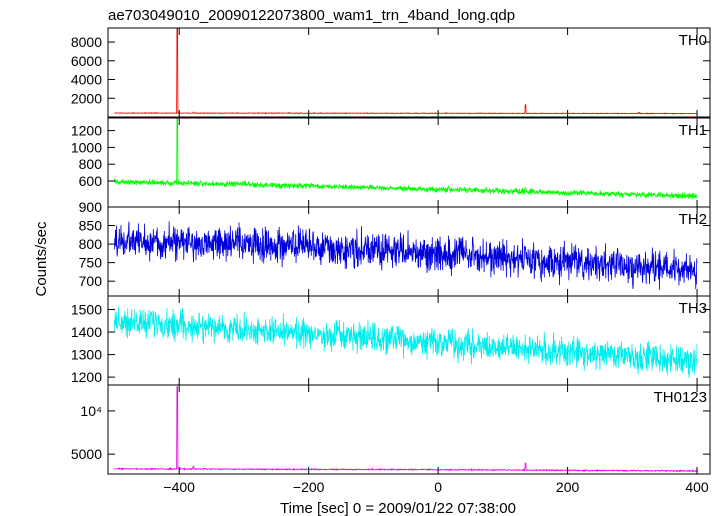 The height and width of the screenshot is (516, 723). What do you see at coordinates (398, 508) in the screenshot?
I see `x-axis-label: Time [sec] 0 = 2009/01/22 07:38:00` at bounding box center [398, 508].